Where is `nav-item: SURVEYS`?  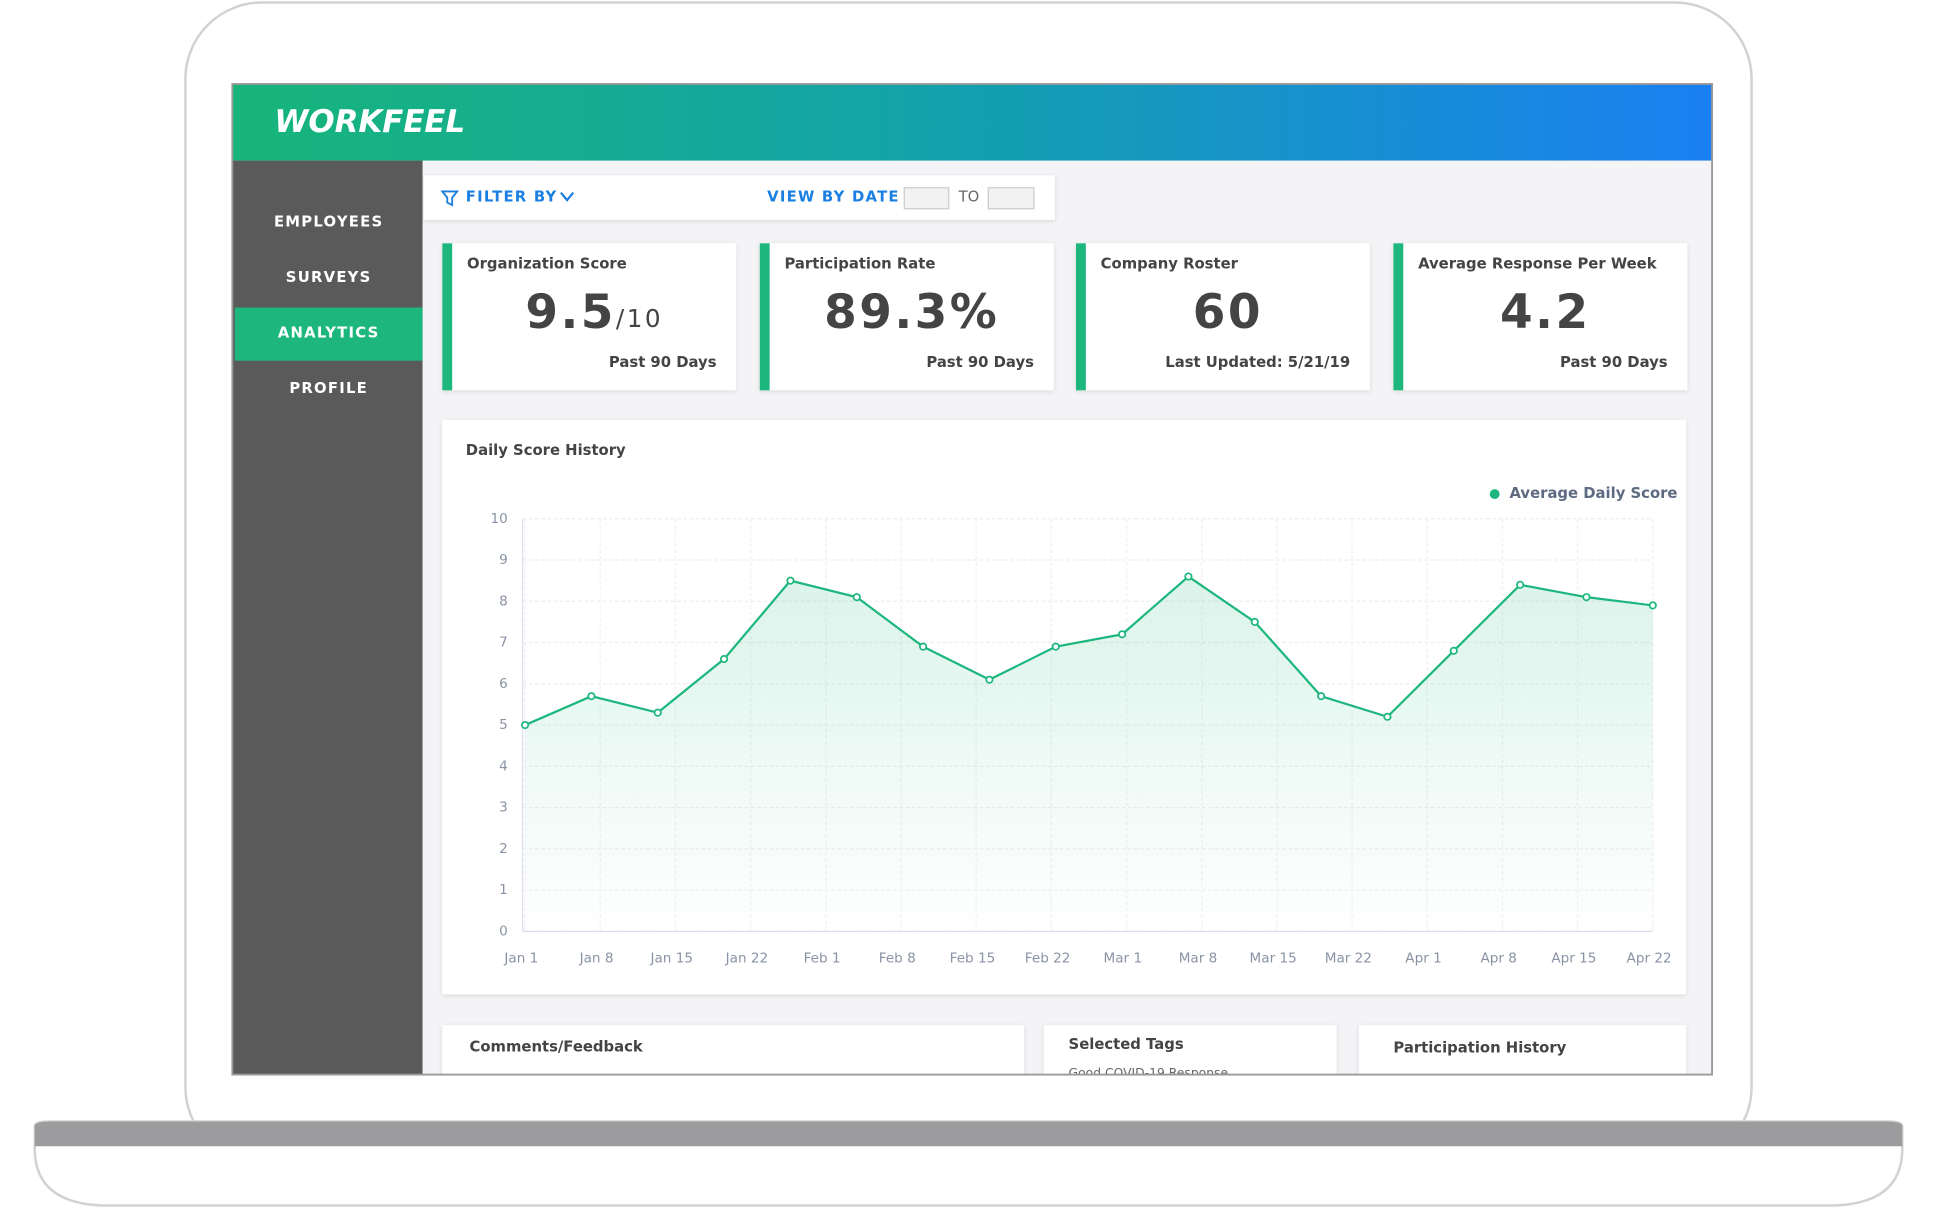
nav-item: SURVEYS is located at coordinates (329, 277).